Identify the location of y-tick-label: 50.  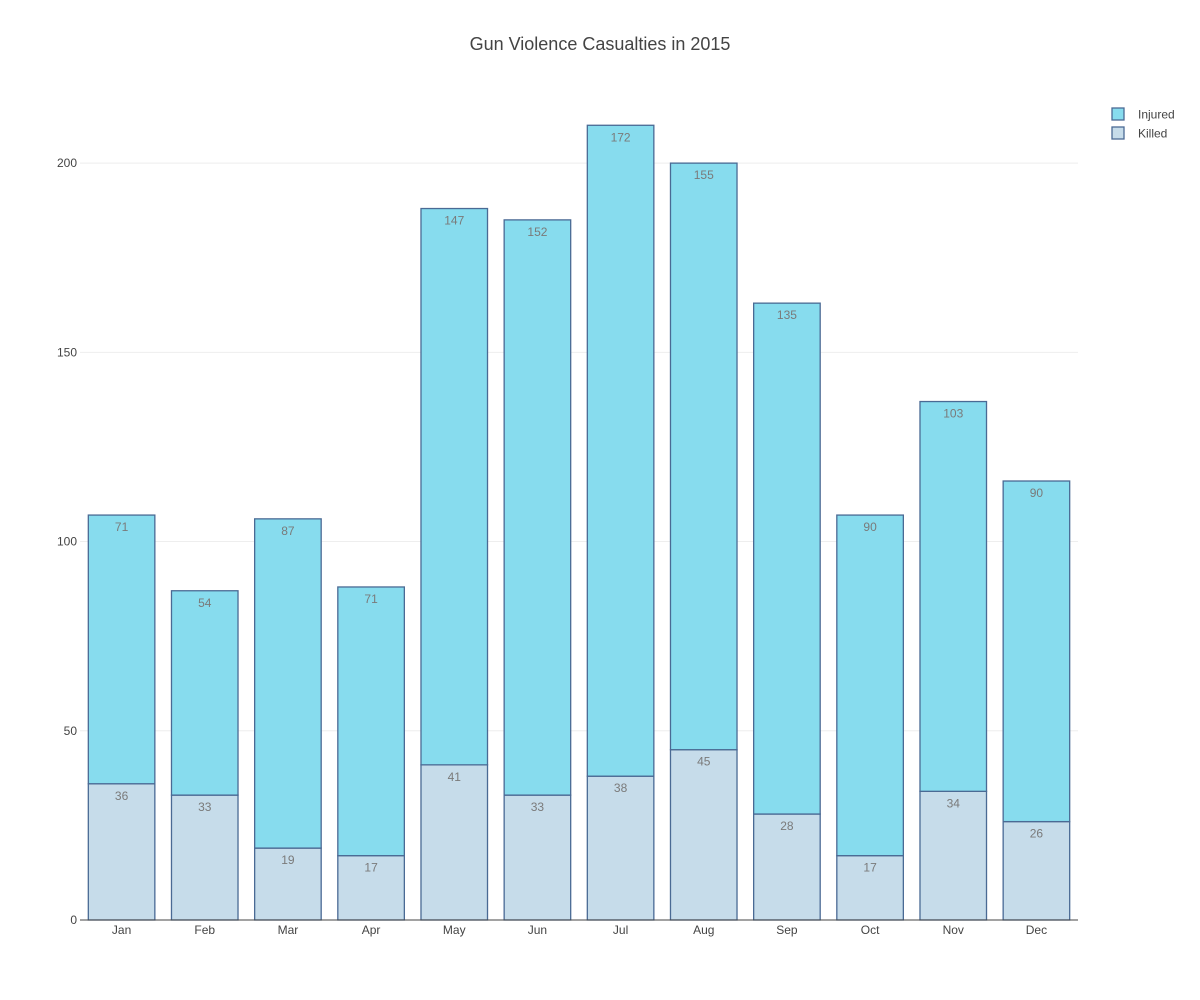
(71, 731).